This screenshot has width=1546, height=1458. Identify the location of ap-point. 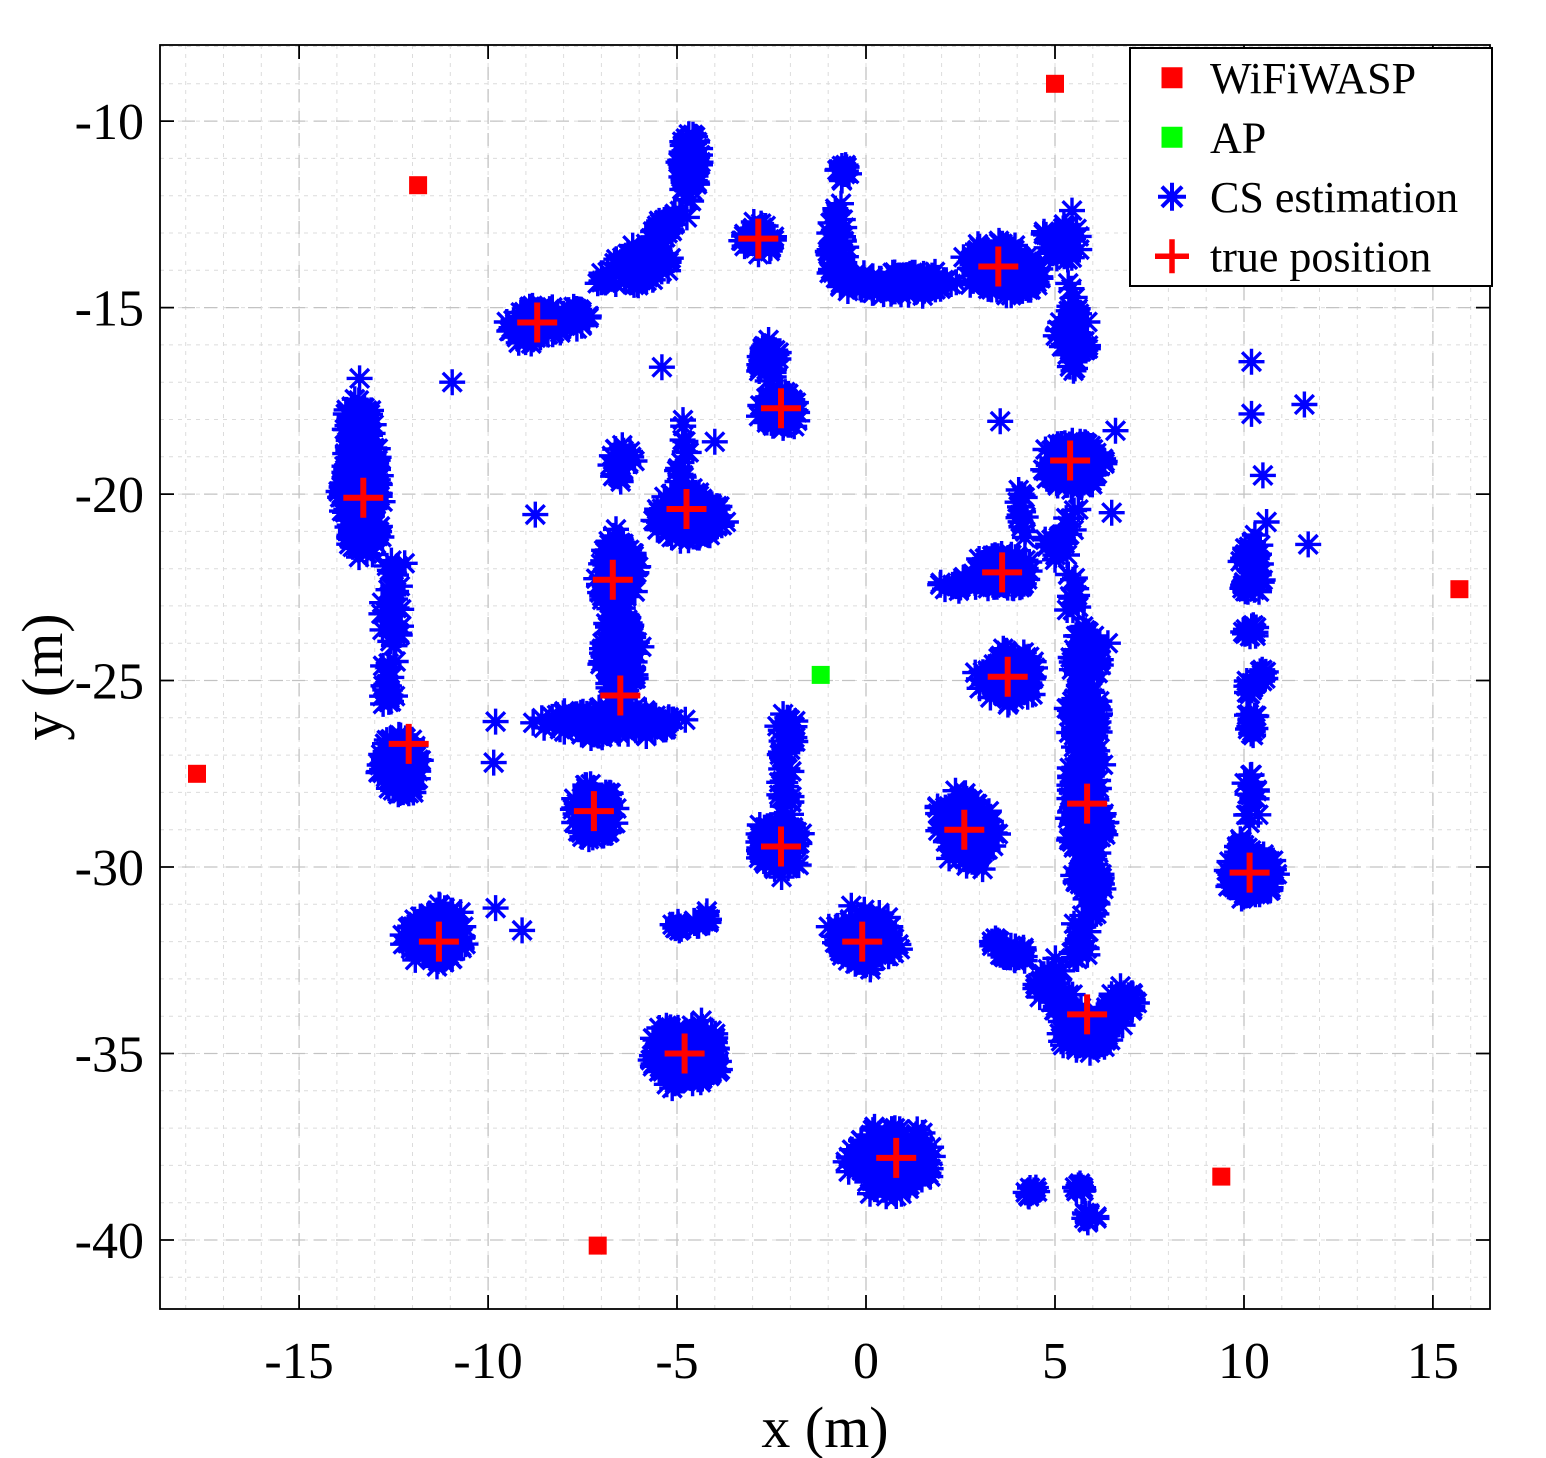
(820, 674).